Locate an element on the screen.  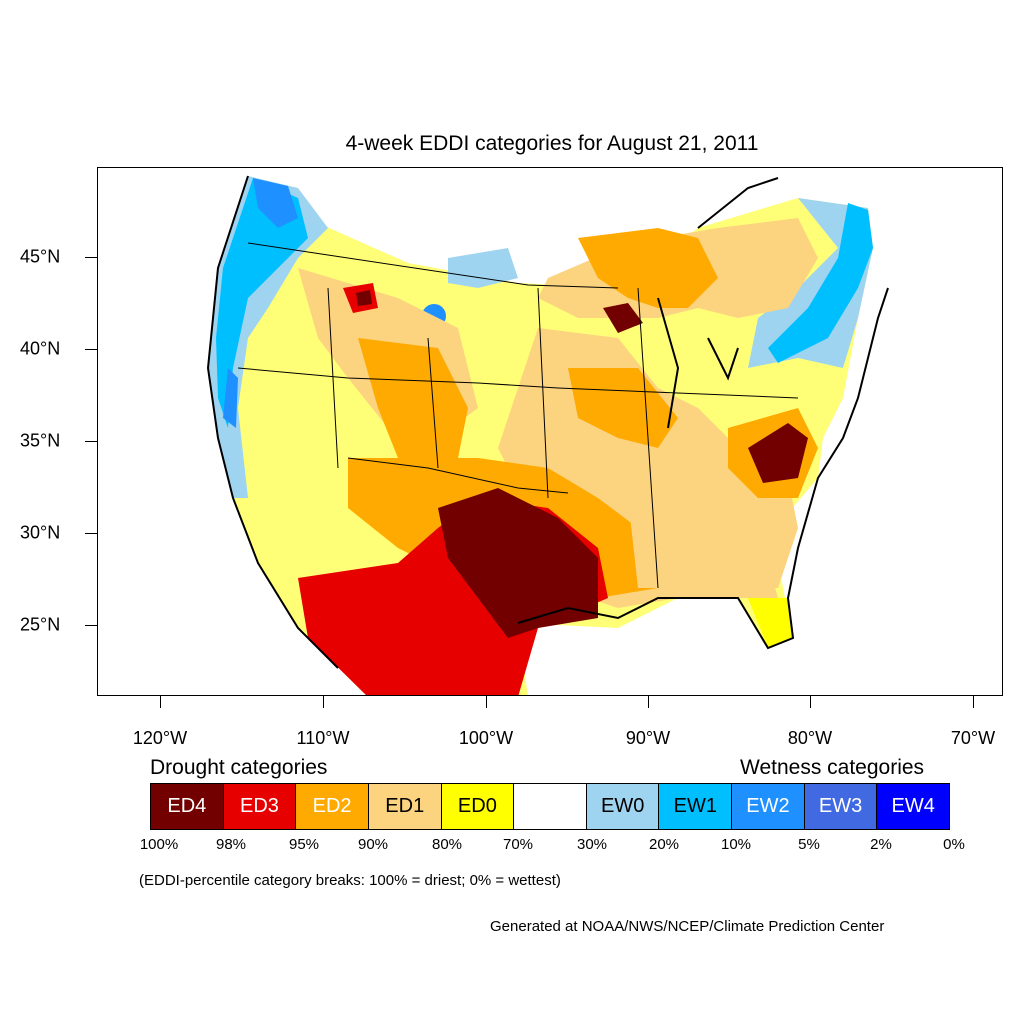
percentile-label: 20% is located at coordinates (664, 844).